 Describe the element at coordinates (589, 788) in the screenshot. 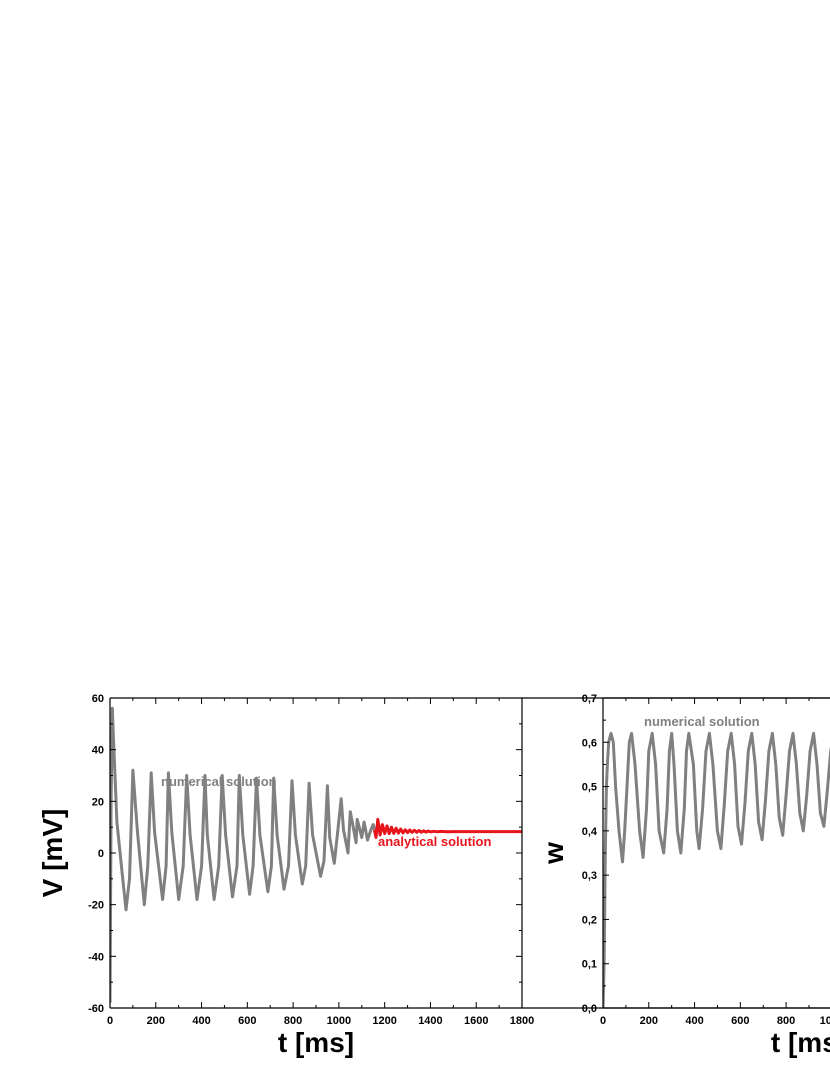

I see `y-tick-label: 0,5` at that location.